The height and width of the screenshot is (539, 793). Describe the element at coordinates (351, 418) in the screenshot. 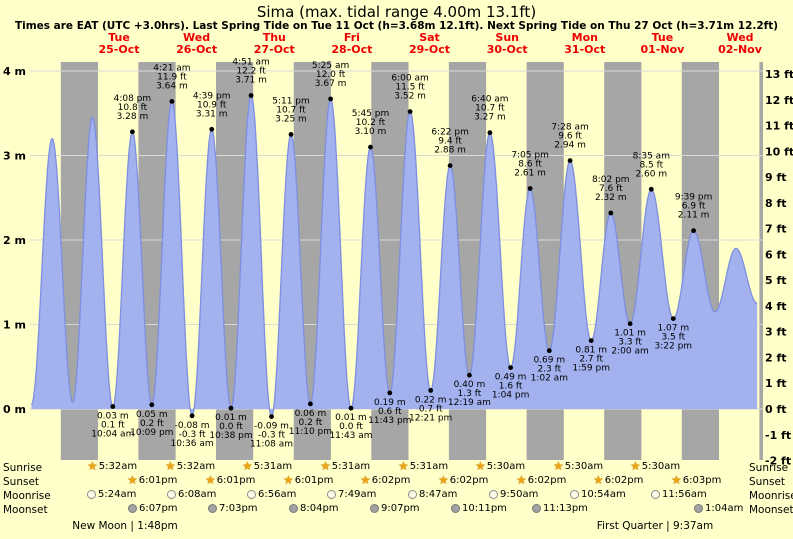

I see `low-tide-label: 0.01 m` at that location.